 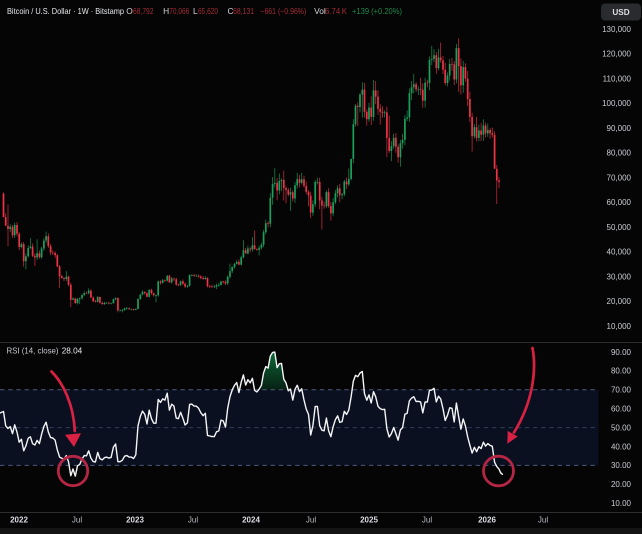 I want to click on svg-text: 2023, so click(x=135, y=520).